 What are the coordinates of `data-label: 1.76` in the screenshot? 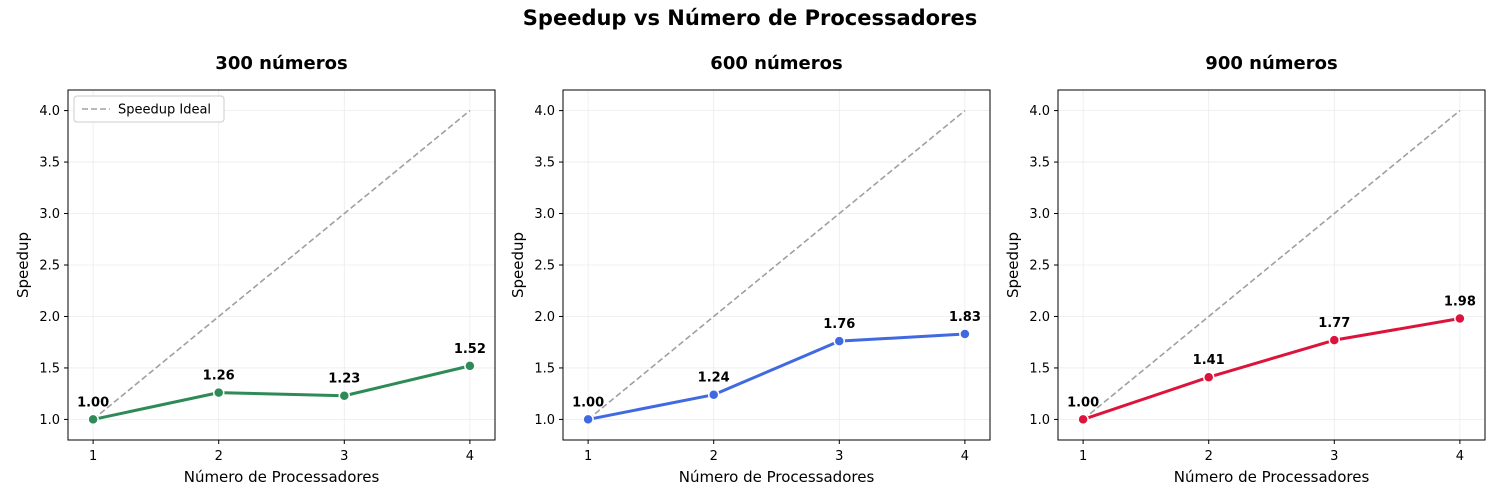 It's located at (839, 324).